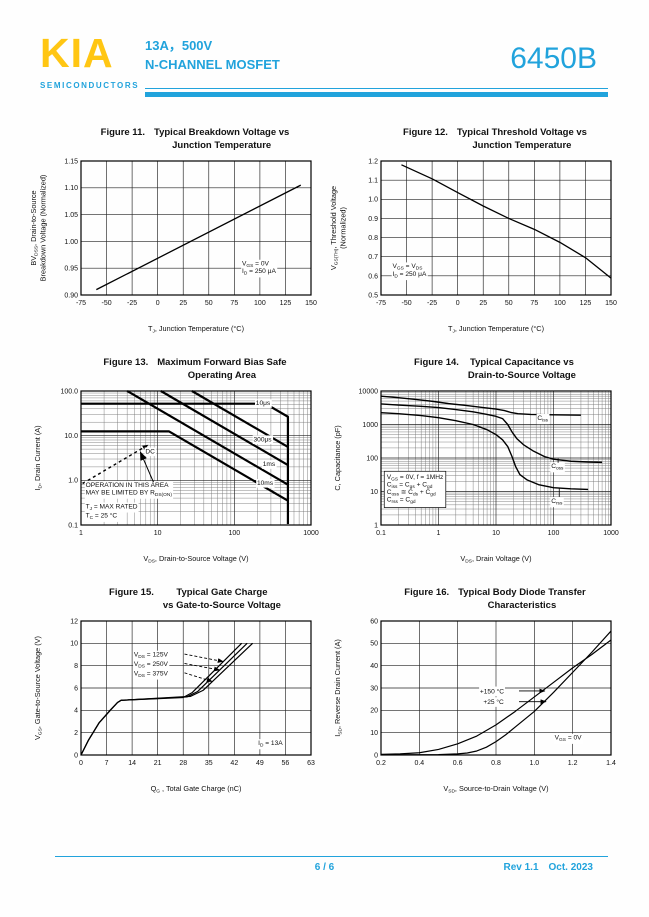 Image resolution: width=649 pixels, height=917 pixels. I want to click on svg-text: Ciss, so click(542, 419).